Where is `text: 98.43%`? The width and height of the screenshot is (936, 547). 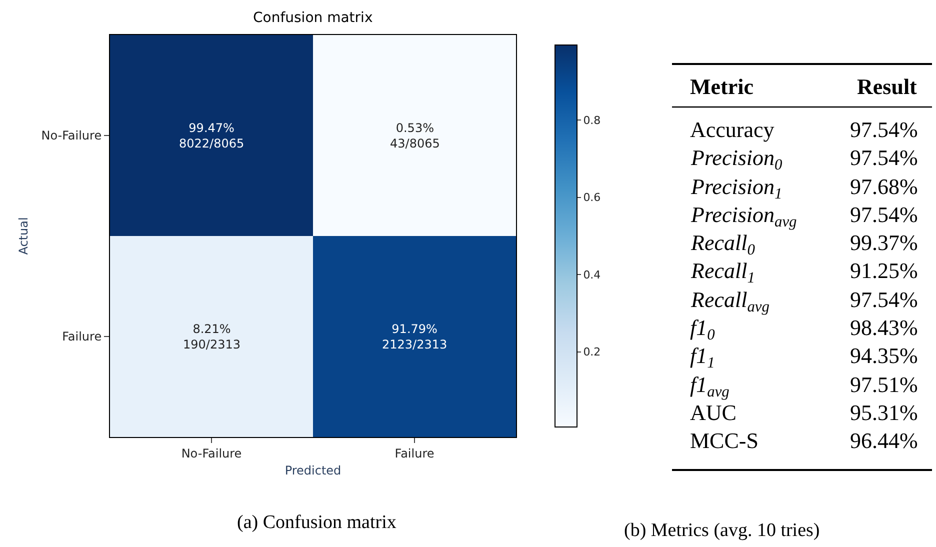
text: 98.43% is located at coordinates (884, 327).